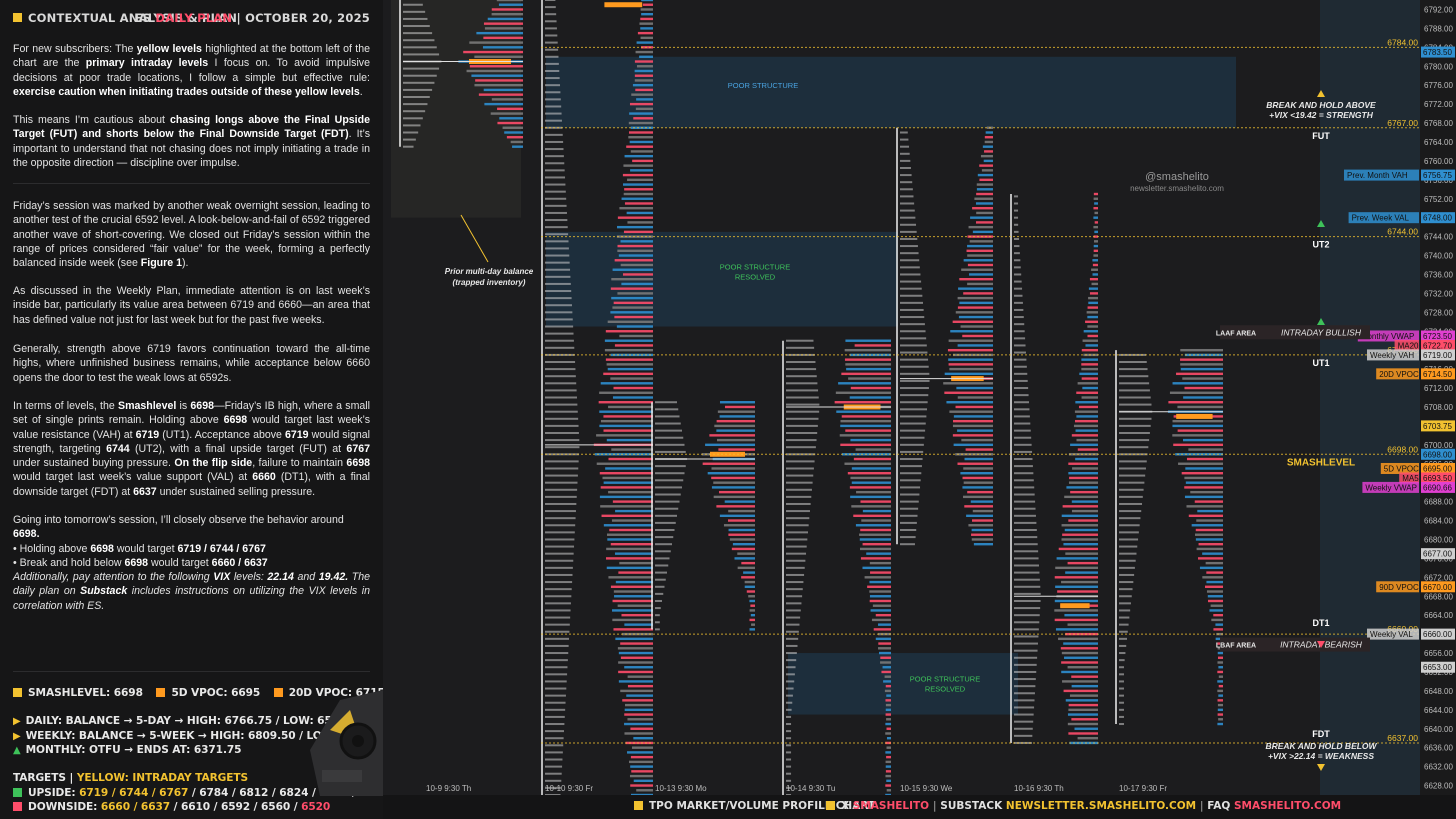  What do you see at coordinates (1438, 710) in the screenshot?
I see `y-tick-label: 6644.00` at bounding box center [1438, 710].